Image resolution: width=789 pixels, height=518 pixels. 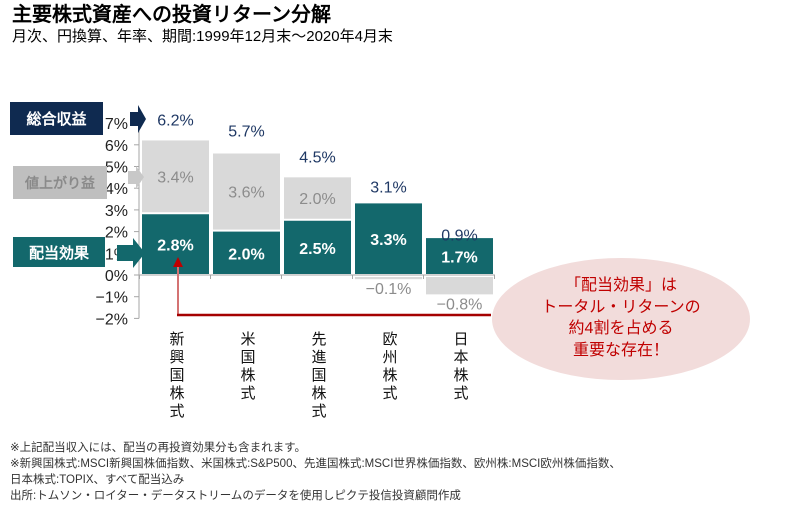 What do you see at coordinates (318, 376) in the screenshot?
I see `category-label: 先進国株式` at bounding box center [318, 376].